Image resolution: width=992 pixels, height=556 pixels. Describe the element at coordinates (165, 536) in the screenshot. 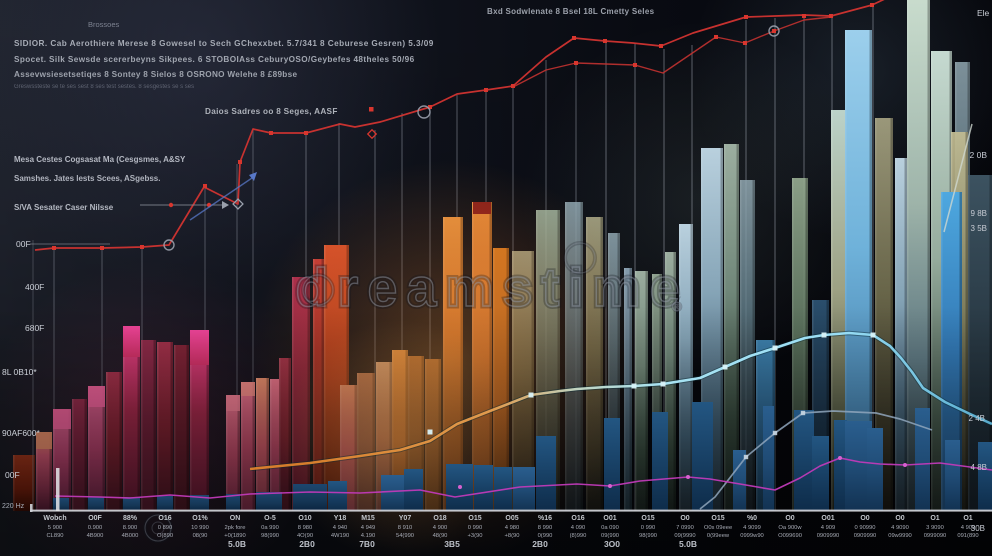

I see `svg-text: O(890` at that location.